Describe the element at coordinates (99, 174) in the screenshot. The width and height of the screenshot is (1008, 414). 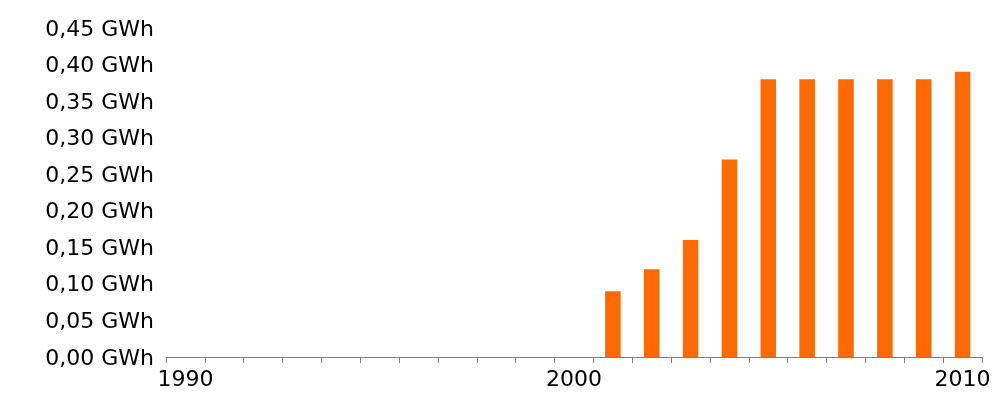
I see `y-tick-label: 0,25 GWh` at that location.